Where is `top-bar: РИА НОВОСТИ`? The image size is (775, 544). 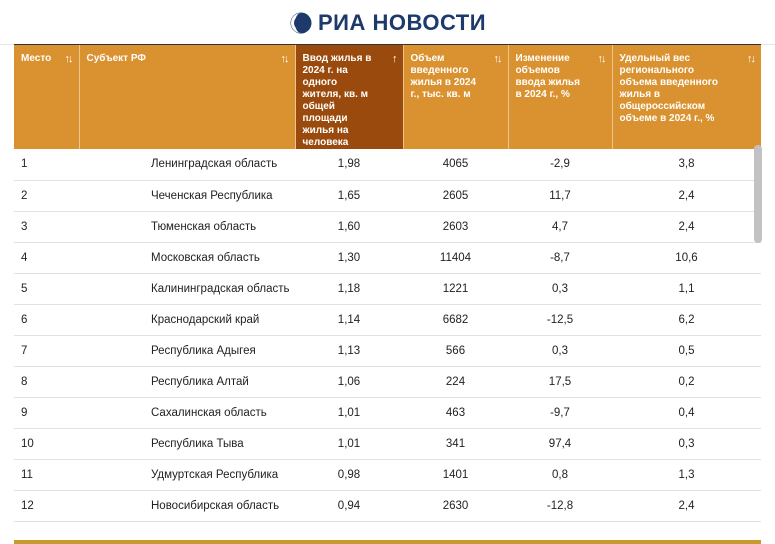 top-bar: РИА НОВОСТИ is located at coordinates (387, 22).